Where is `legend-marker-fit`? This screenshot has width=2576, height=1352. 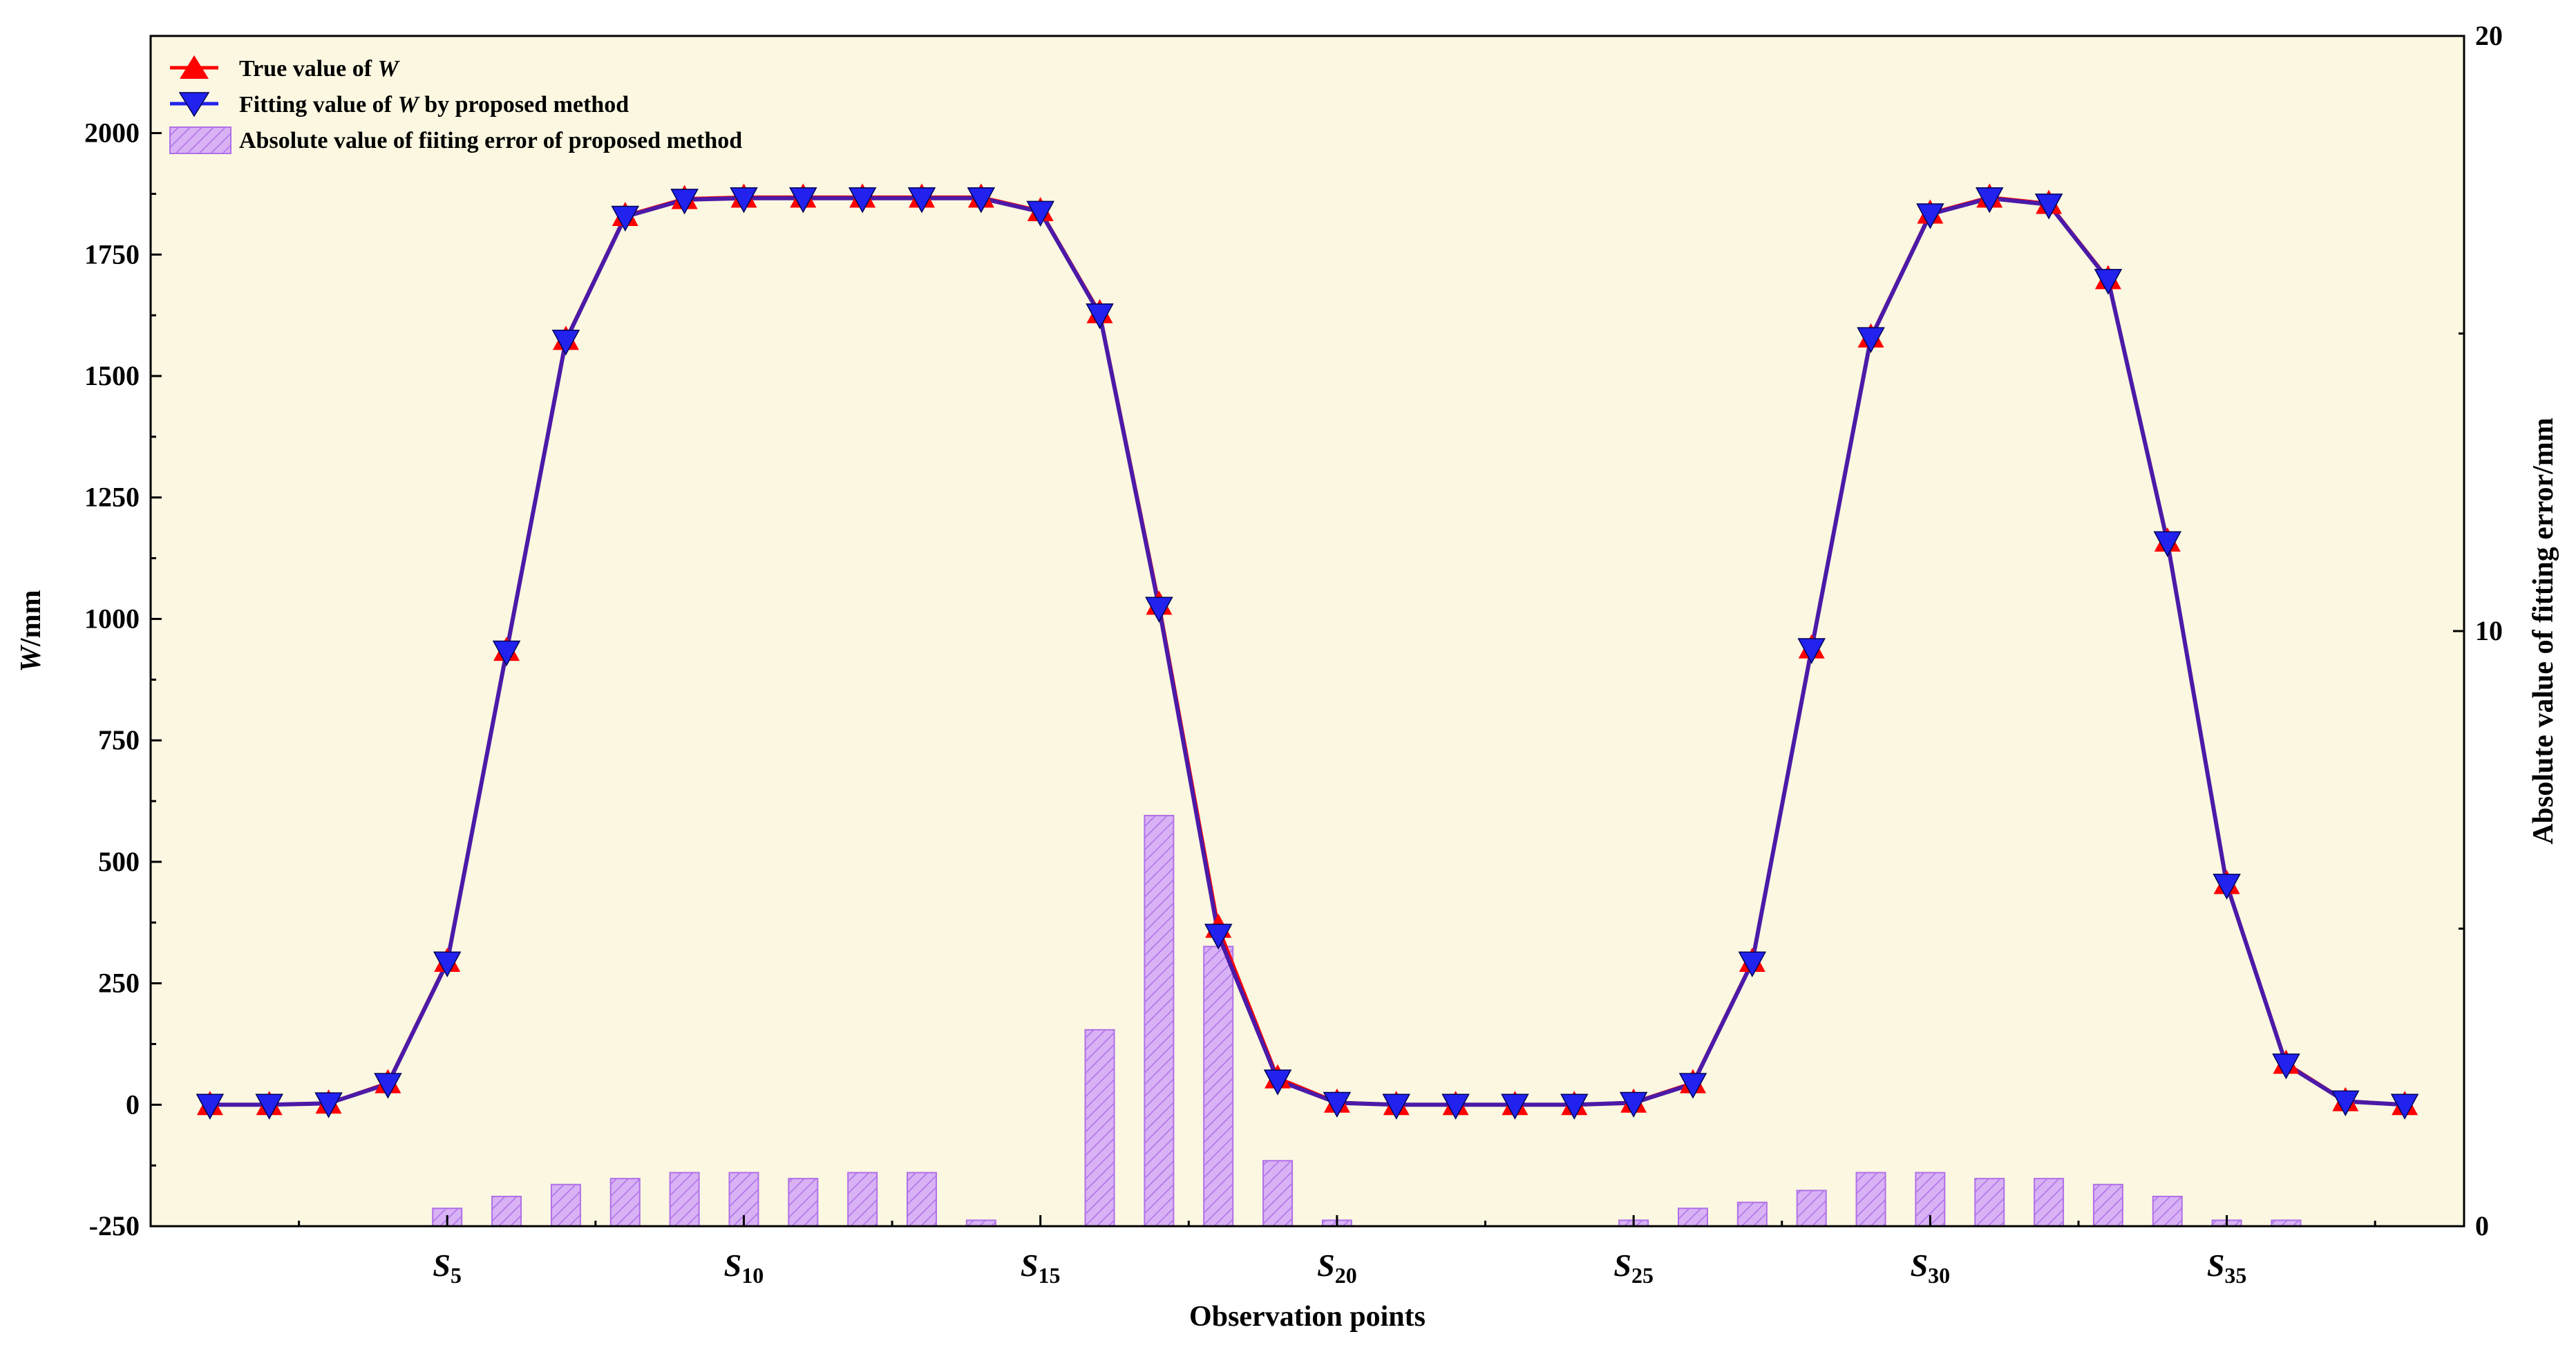
legend-marker-fit is located at coordinates (194, 105).